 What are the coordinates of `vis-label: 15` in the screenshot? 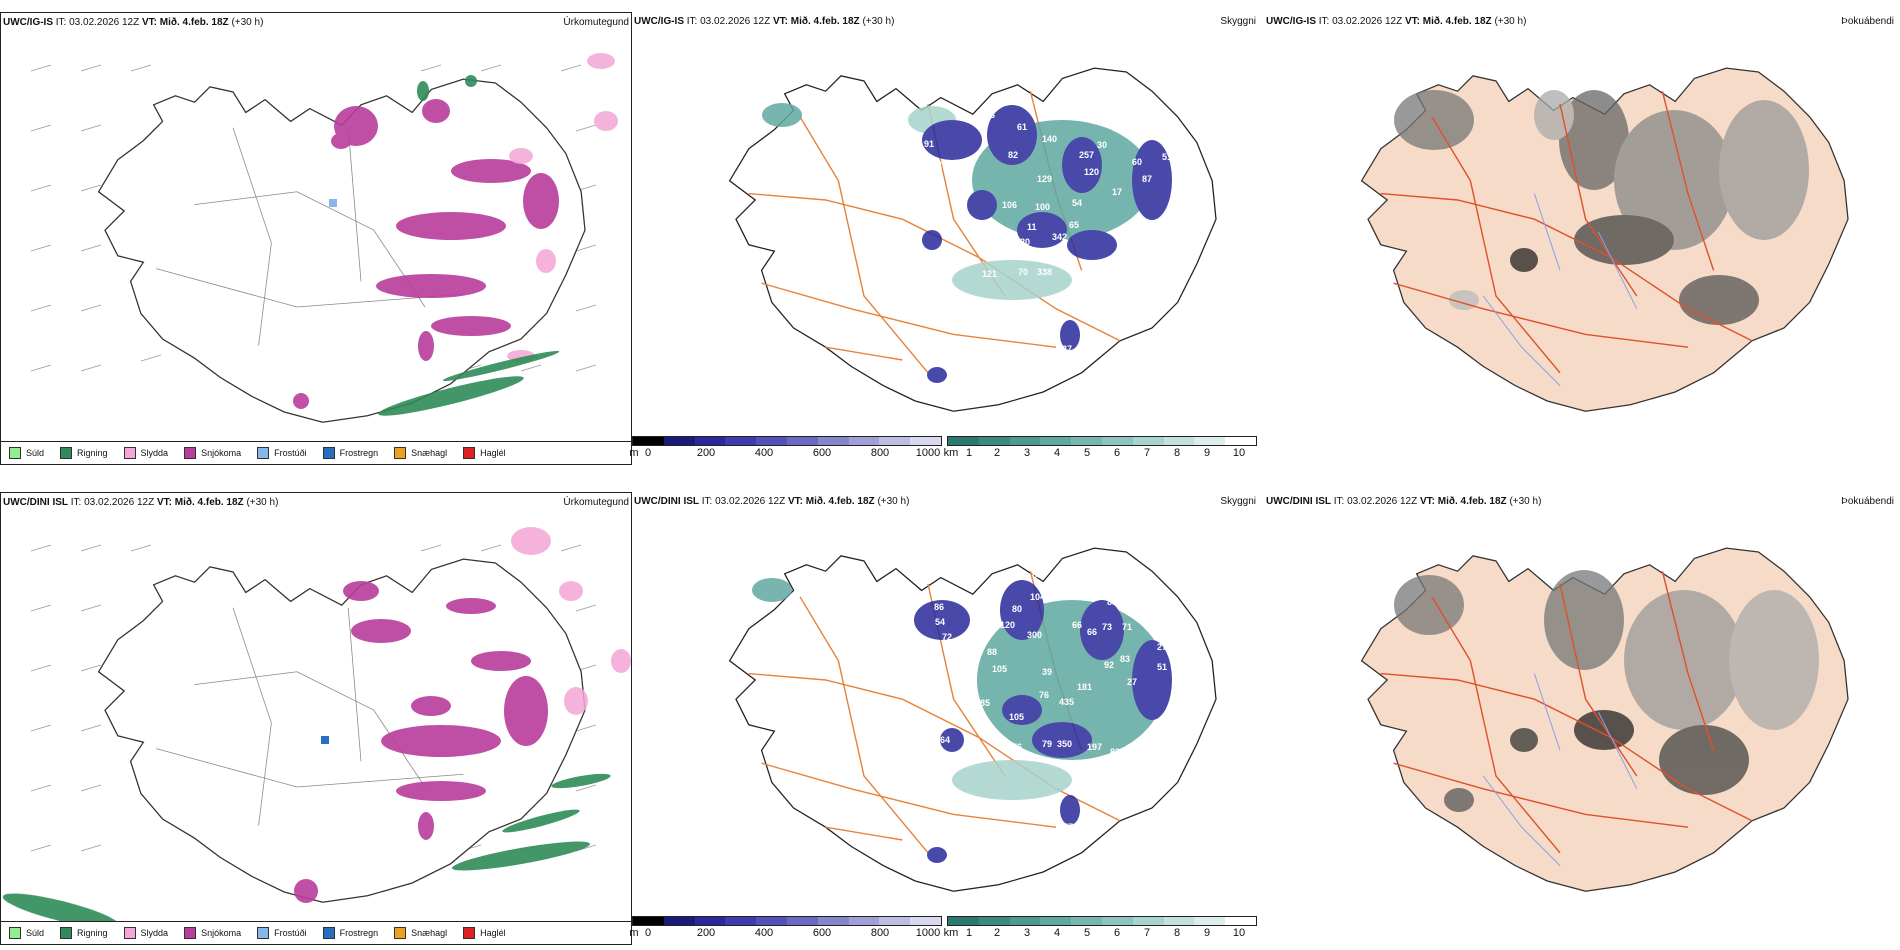 It's located at (1177, 167).